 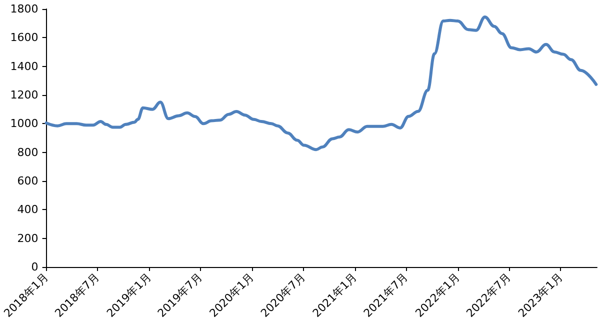 What do you see at coordinates (24, 95) in the screenshot?
I see `y-tick-label: 1200` at bounding box center [24, 95].